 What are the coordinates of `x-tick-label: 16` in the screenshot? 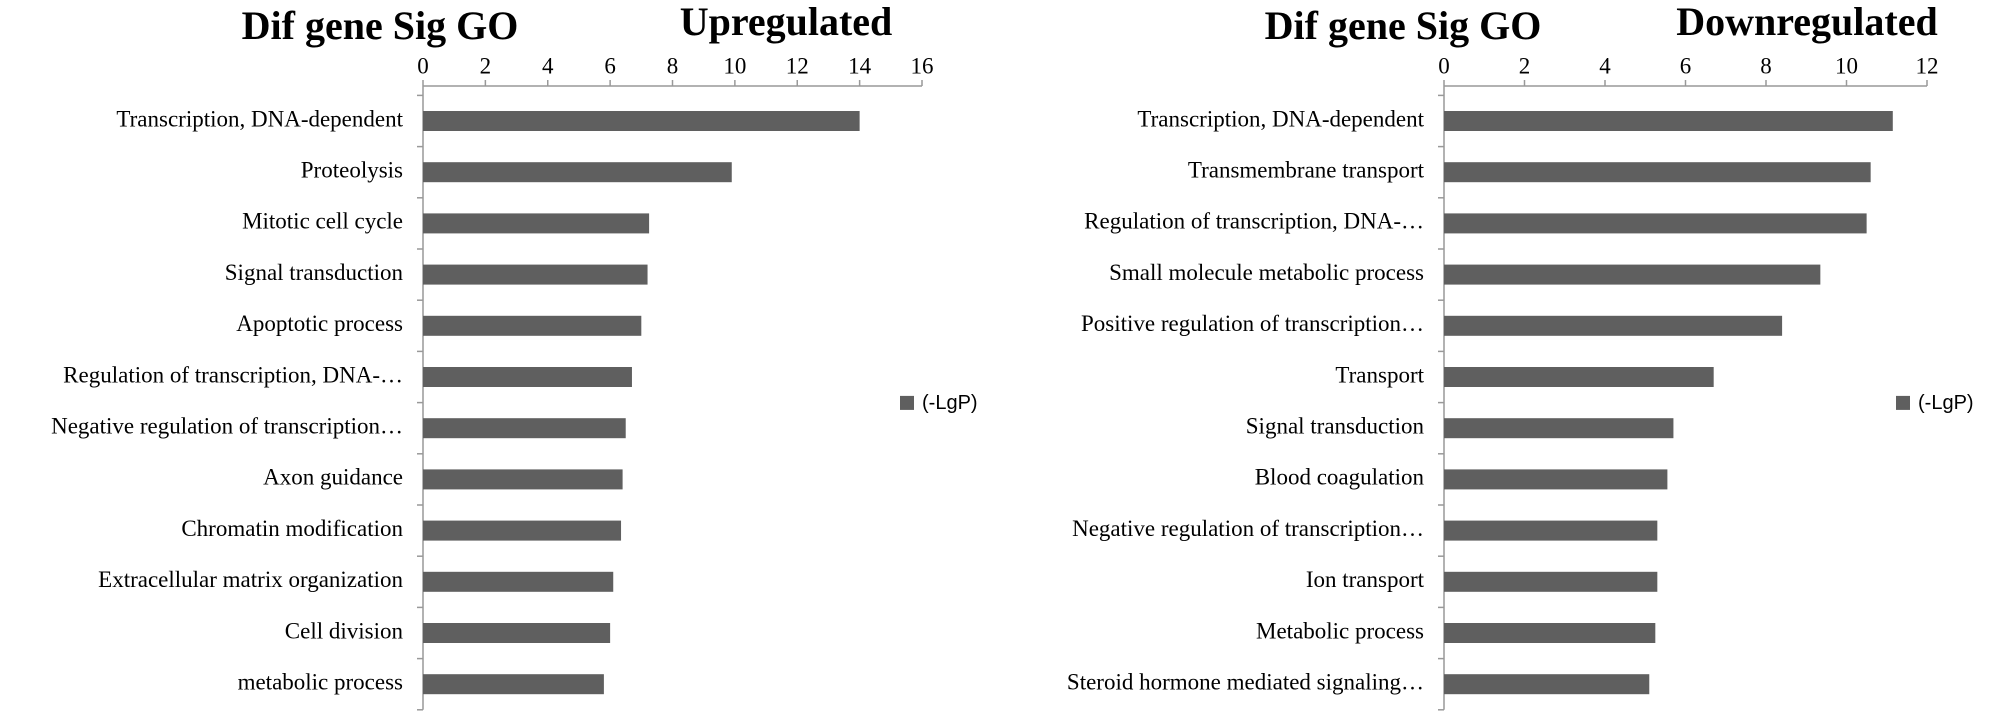 It's located at (922, 65).